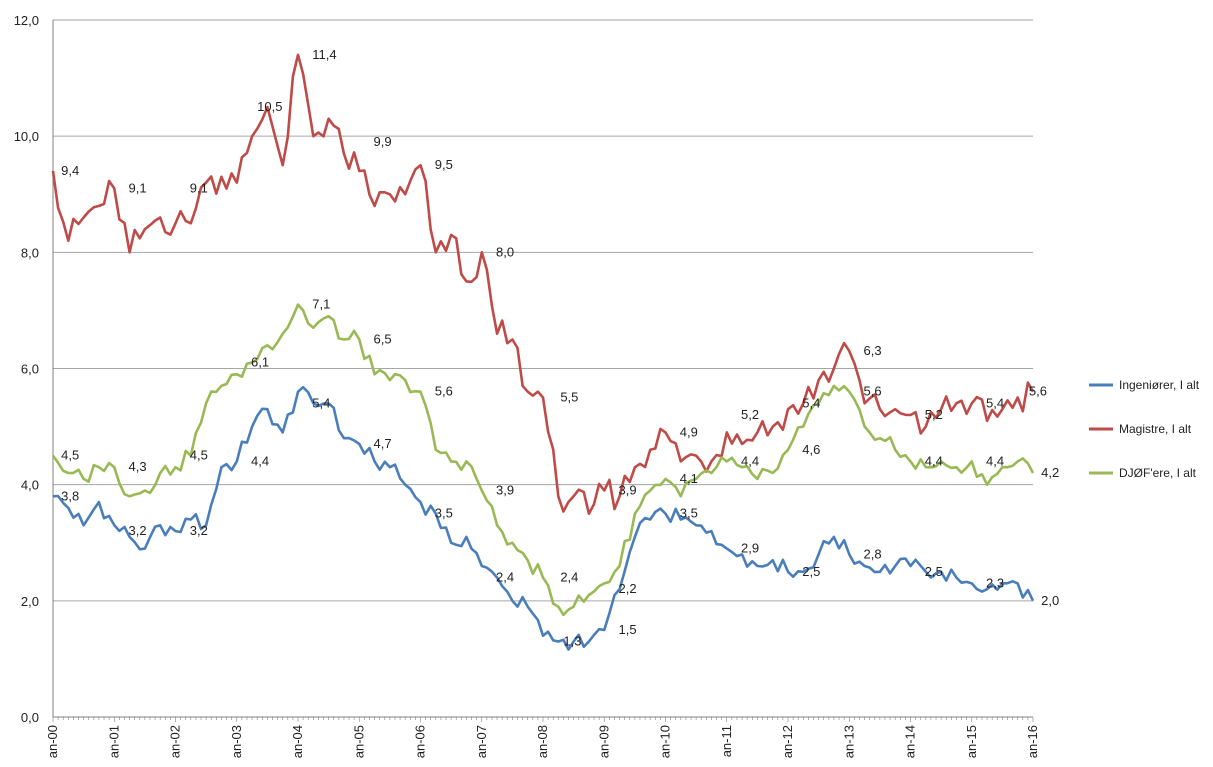  I want to click on data-label: 4,1, so click(689, 478).